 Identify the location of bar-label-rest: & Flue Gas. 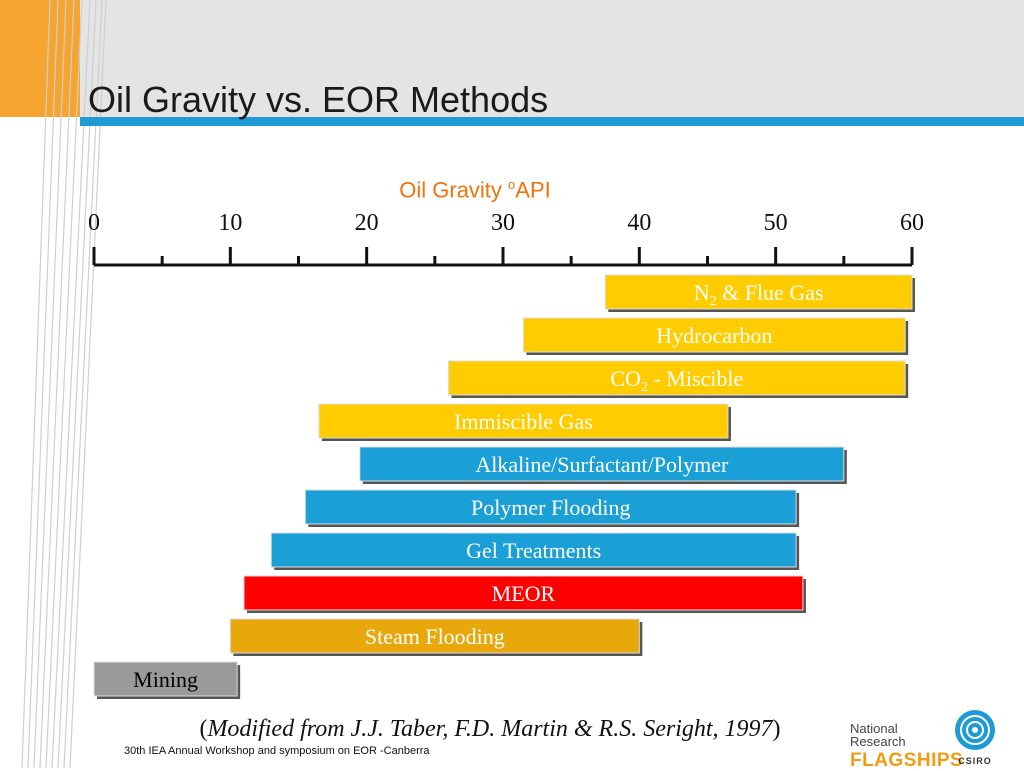
(770, 292).